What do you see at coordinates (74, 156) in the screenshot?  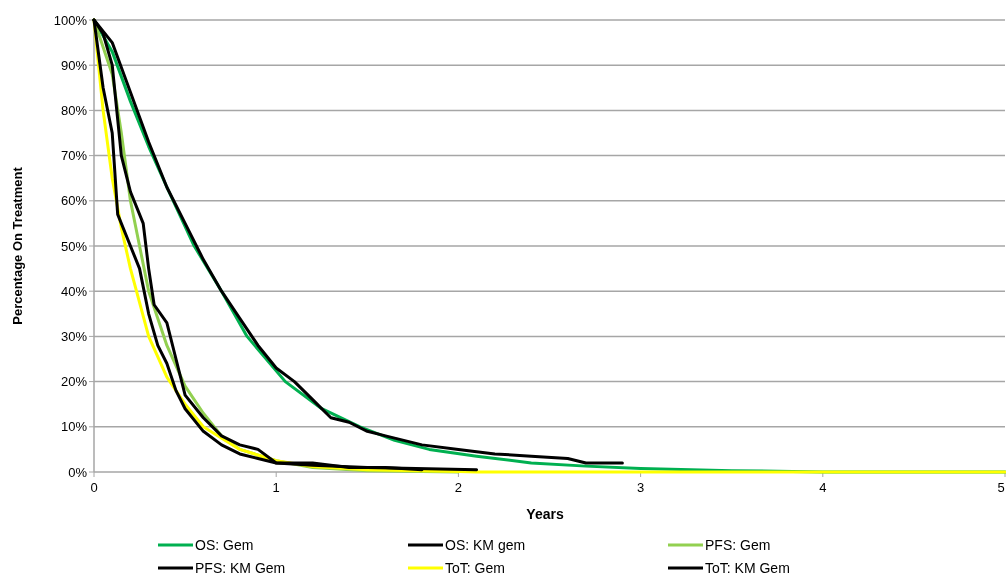 I see `y-tick-label: 70%` at bounding box center [74, 156].